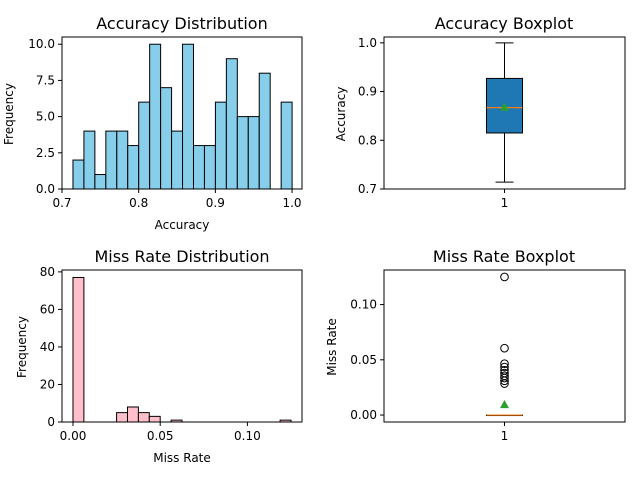 This screenshot has width=640, height=480. I want to click on x-tick-label: 0.9, so click(215, 203).